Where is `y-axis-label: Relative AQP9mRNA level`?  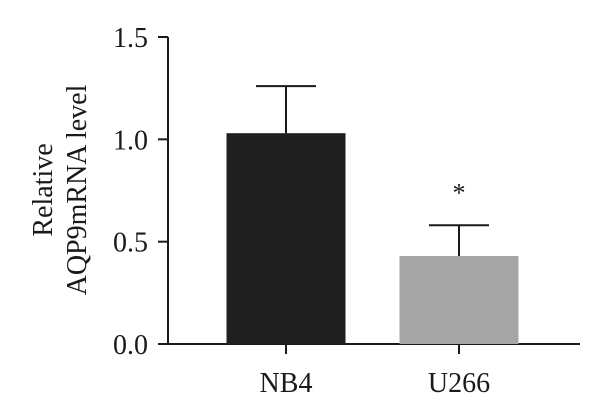
y-axis-label: Relative AQP9mRNA level is located at coordinates (60, 189).